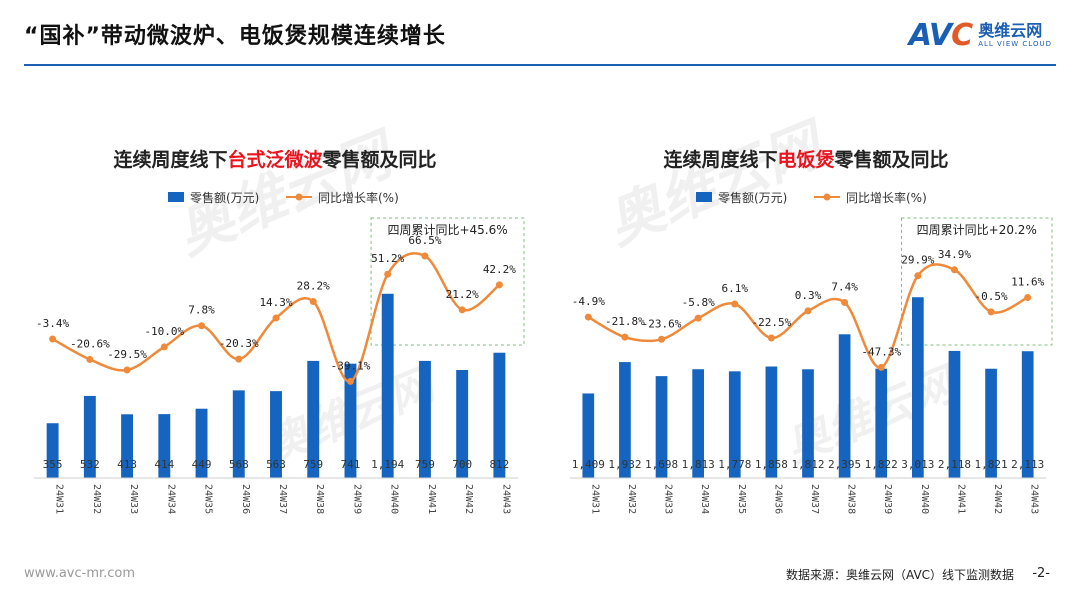 The image size is (1080, 608). Describe the element at coordinates (52, 323) in the screenshot. I see `growth-label: -3.4%` at that location.